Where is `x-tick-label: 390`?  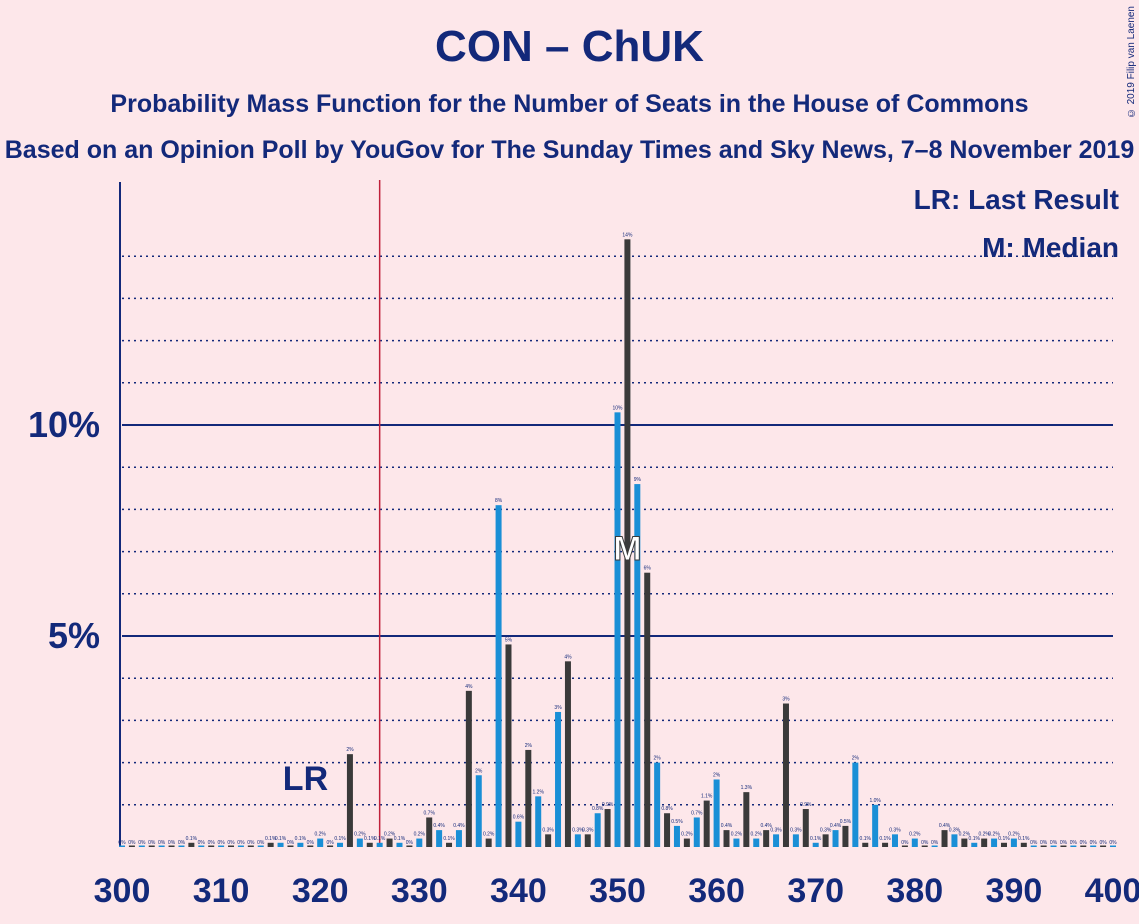 x-tick-label: 390 is located at coordinates (1014, 891).